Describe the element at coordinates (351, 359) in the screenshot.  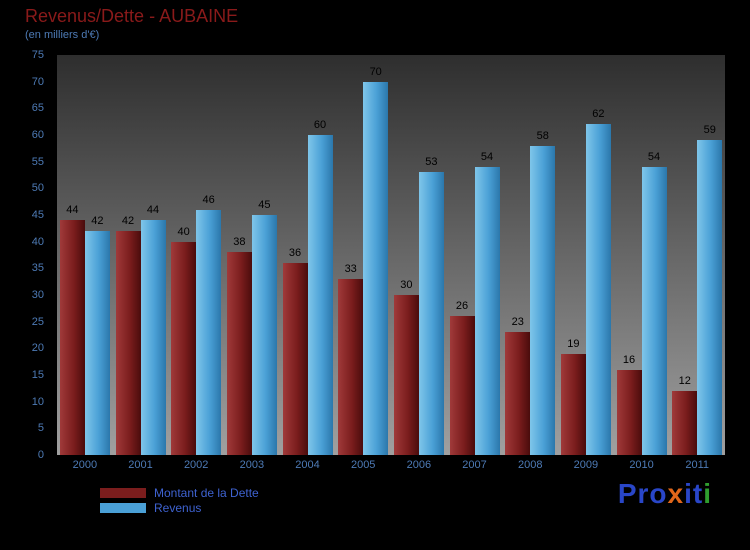
I see `bar-dette: 33` at that location.